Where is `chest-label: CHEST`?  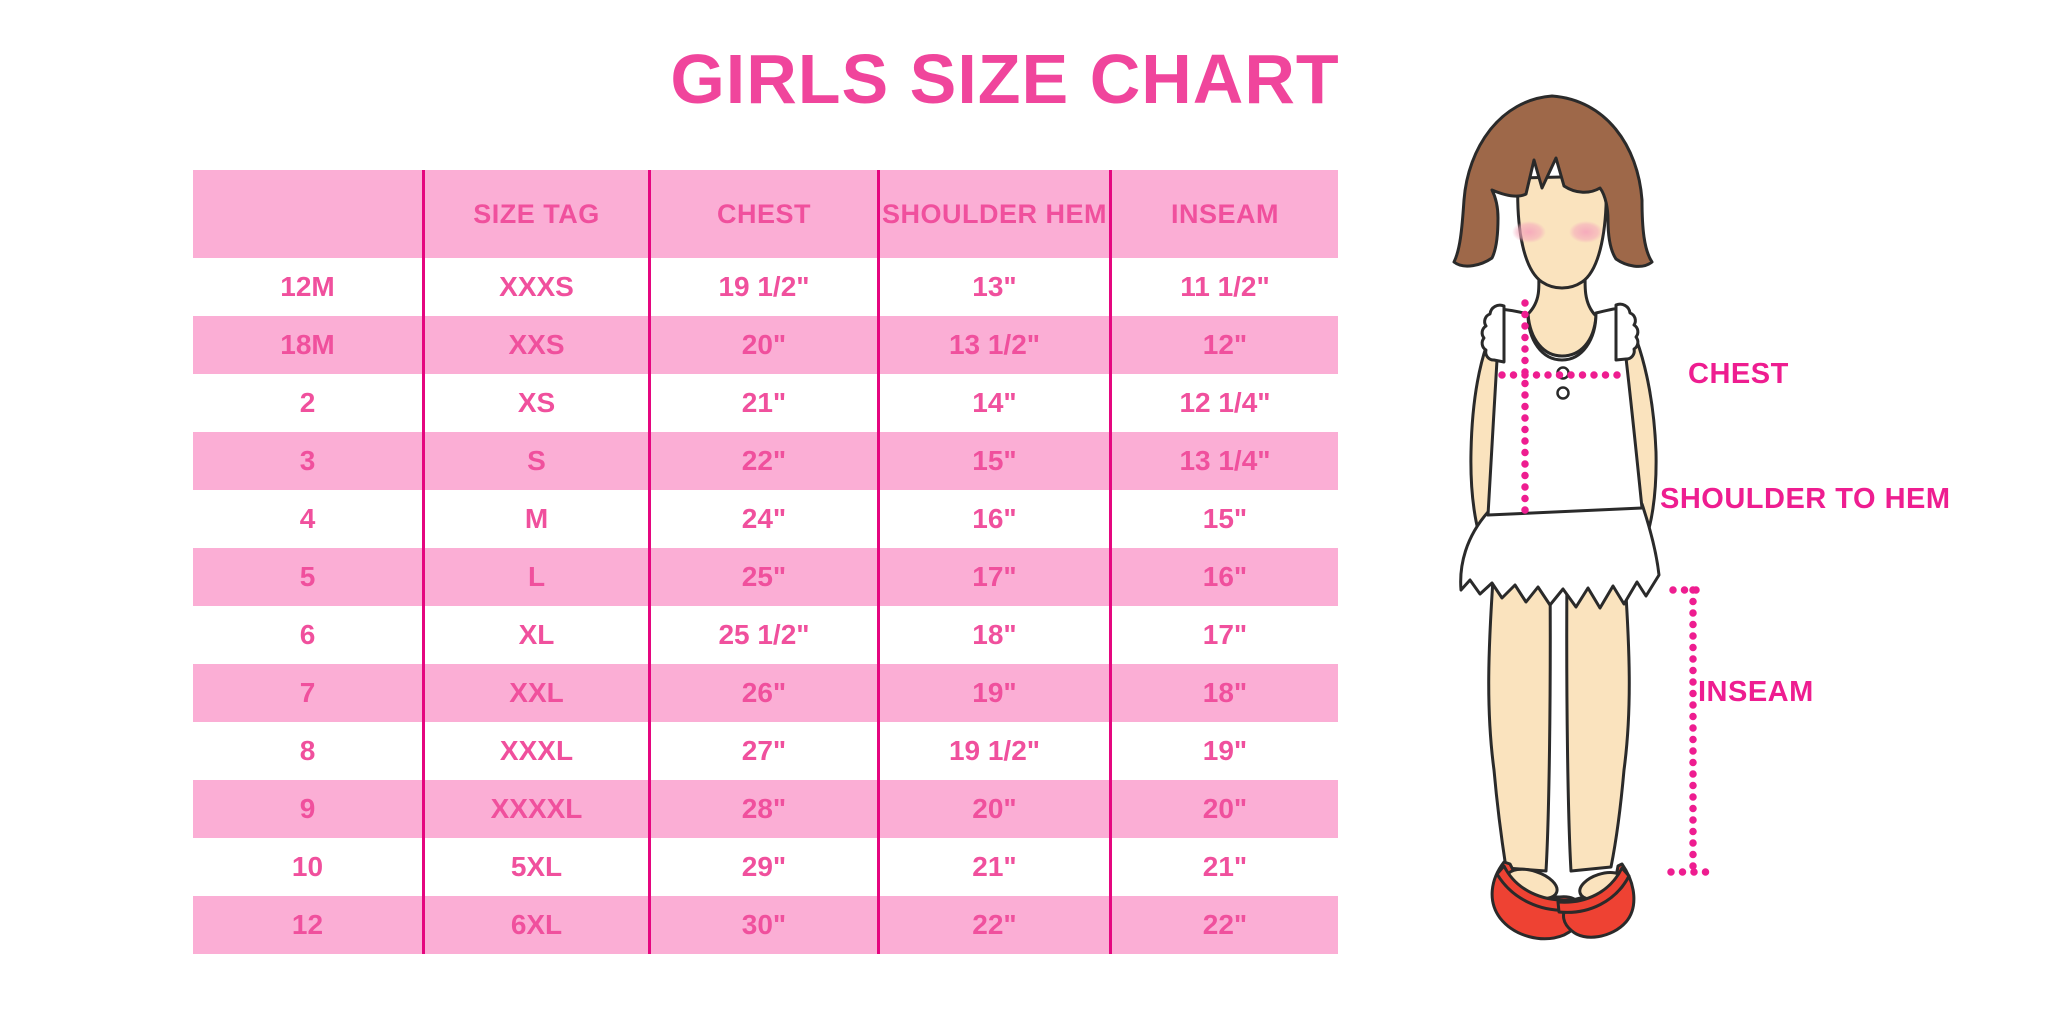
chest-label: CHEST is located at coordinates (1738, 374).